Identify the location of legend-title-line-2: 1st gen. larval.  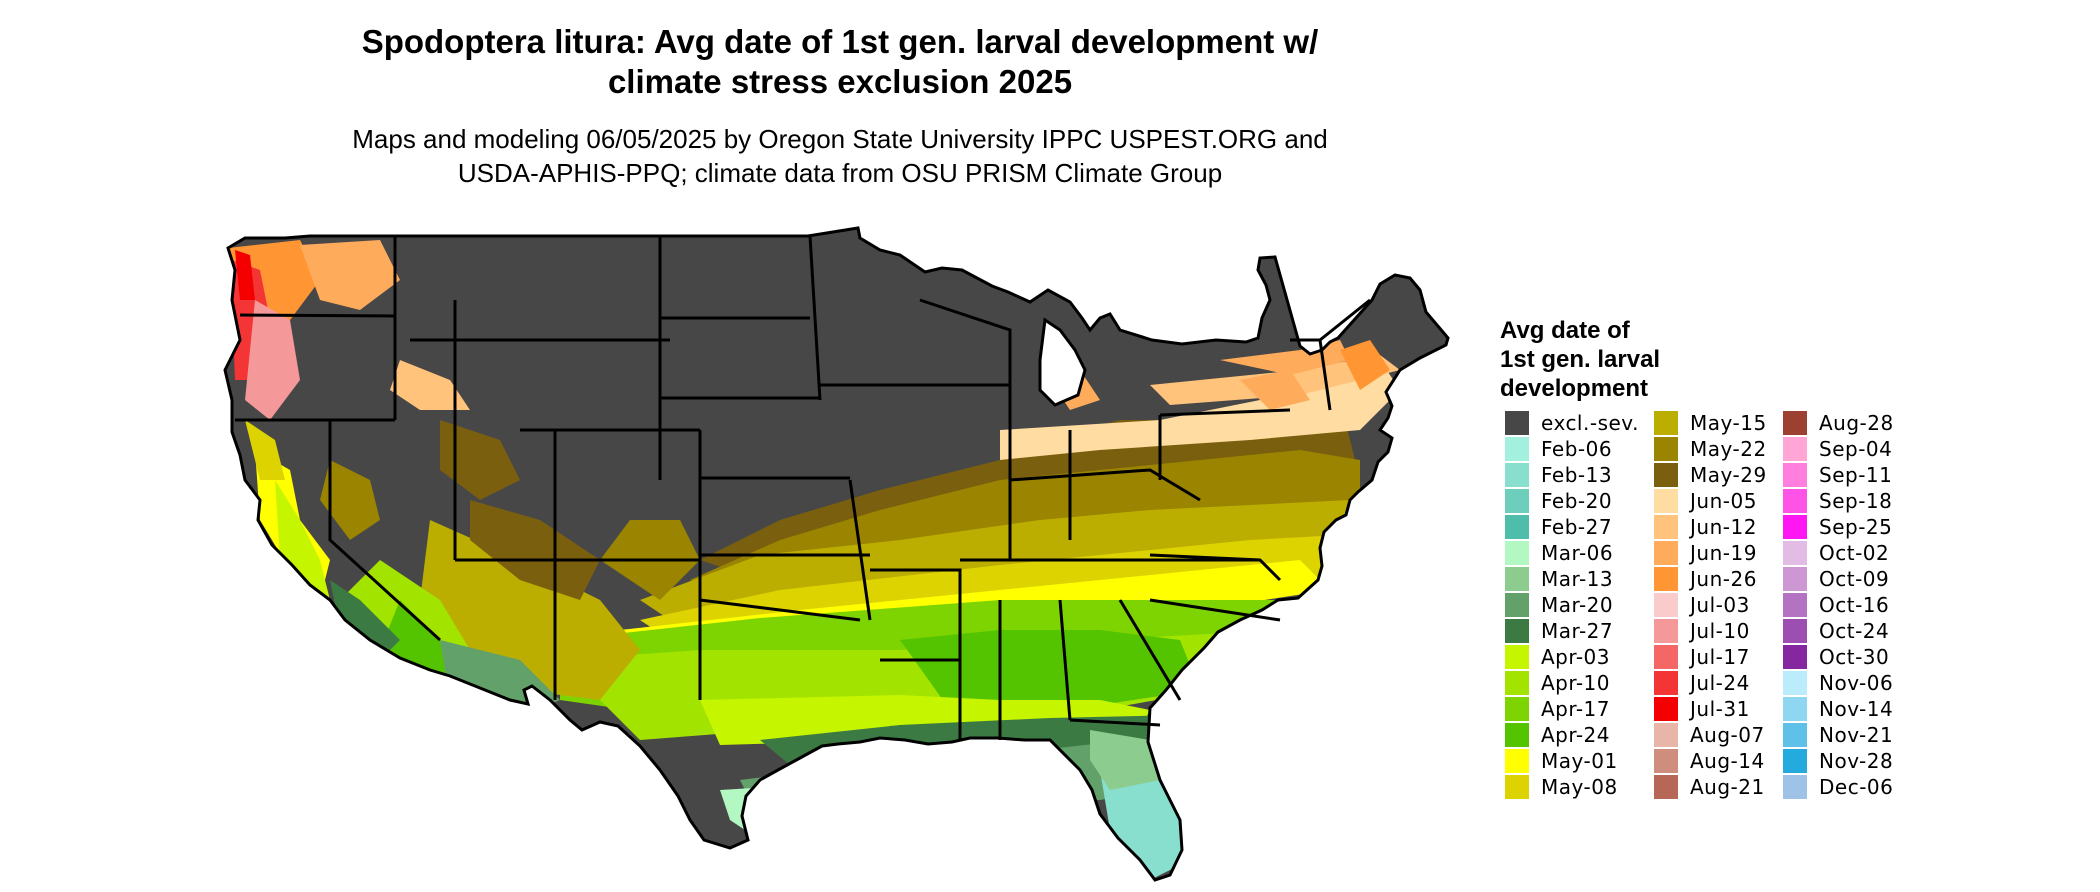
(1580, 359).